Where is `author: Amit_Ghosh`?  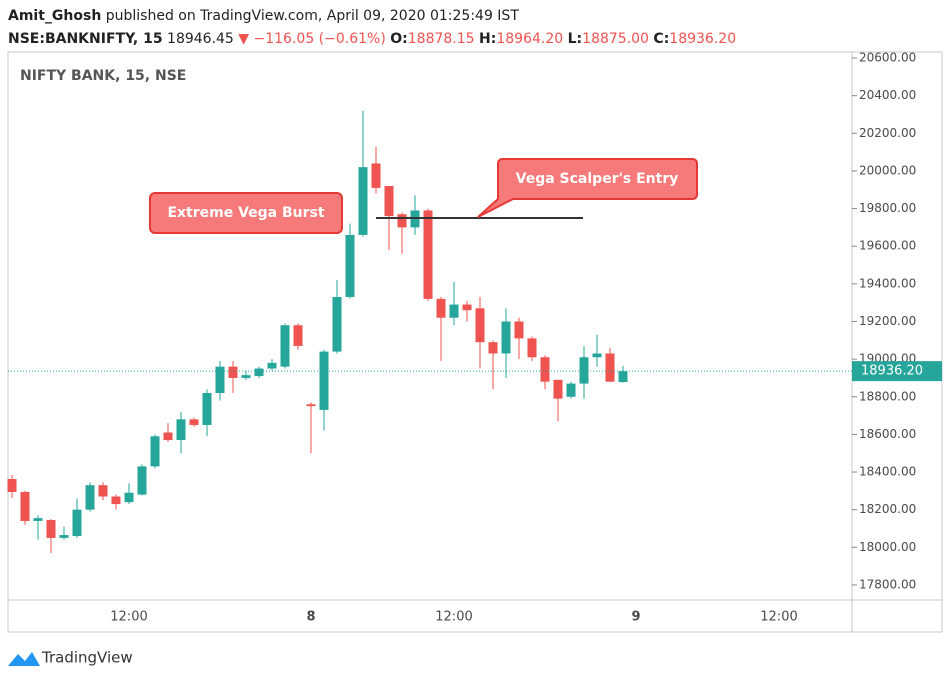 author: Amit_Ghosh is located at coordinates (54, 16).